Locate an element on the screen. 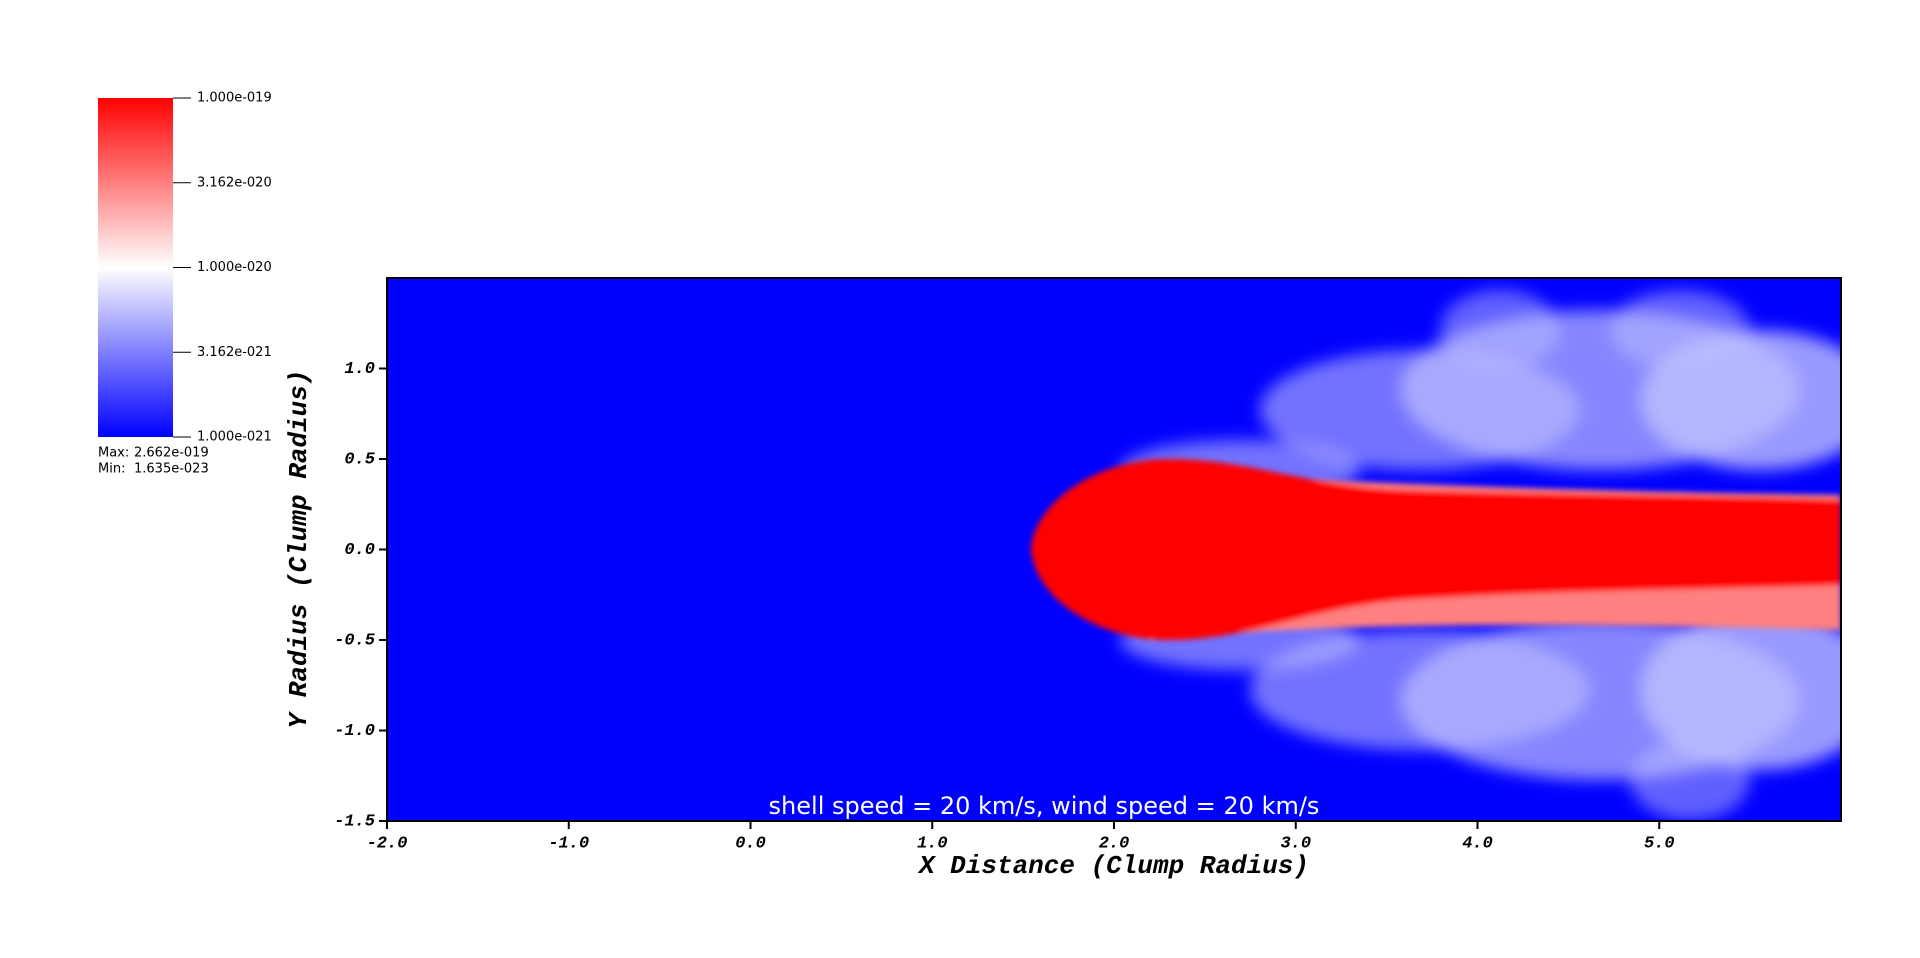  x-tick-label: -2.0 is located at coordinates (387, 843).